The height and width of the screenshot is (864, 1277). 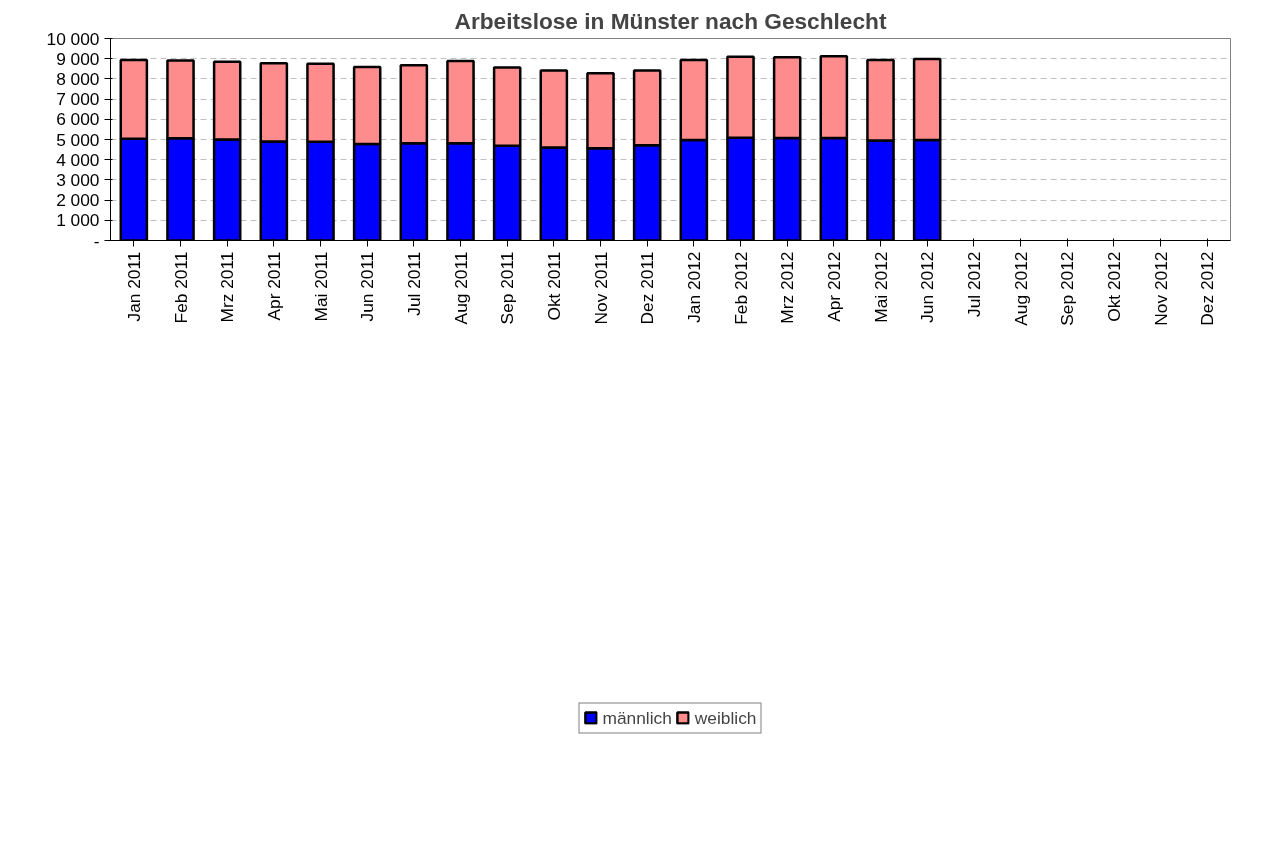 I want to click on x-tick-label: Jan 2012, so click(x=693, y=287).